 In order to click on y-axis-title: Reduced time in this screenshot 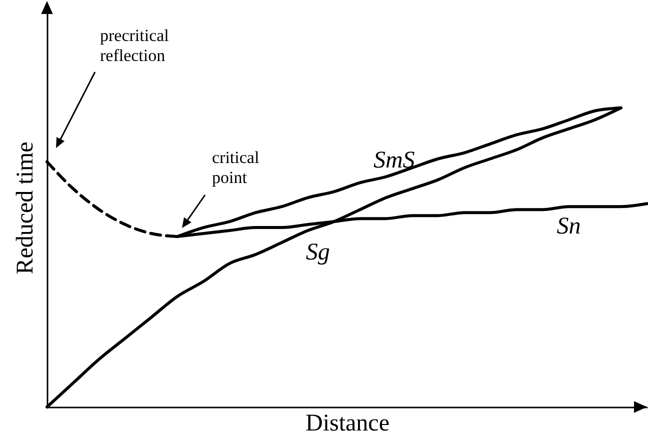, I will do `click(25, 208)`.